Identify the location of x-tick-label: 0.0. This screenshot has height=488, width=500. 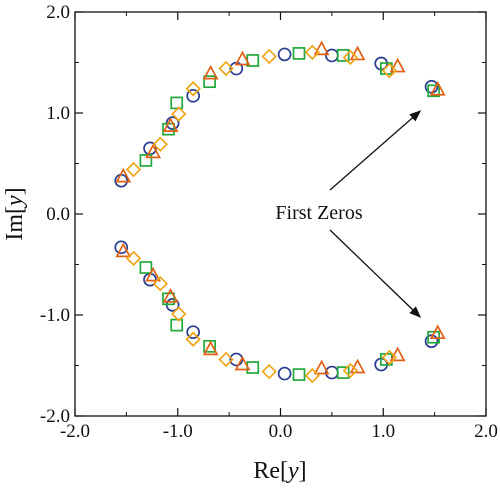
(281, 431).